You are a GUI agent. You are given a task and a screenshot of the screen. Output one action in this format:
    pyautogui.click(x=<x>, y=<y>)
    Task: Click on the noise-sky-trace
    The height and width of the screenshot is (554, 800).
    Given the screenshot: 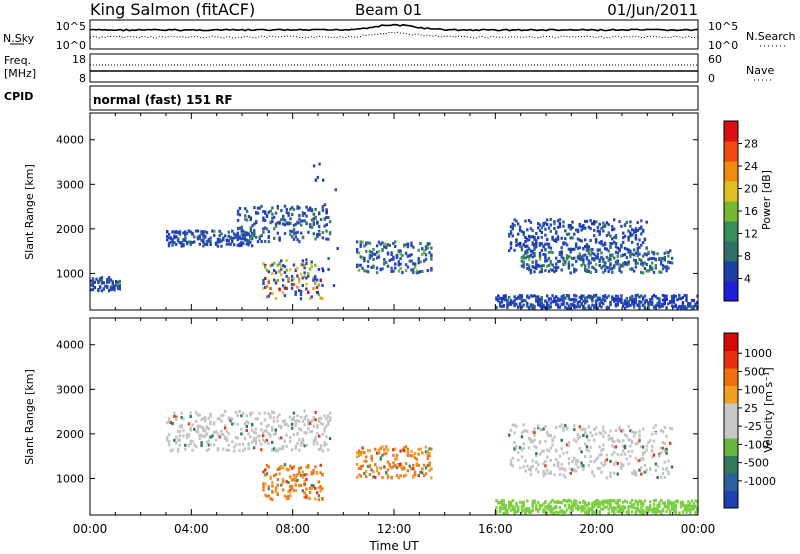 What is the action you would take?
    pyautogui.click(x=394, y=27)
    